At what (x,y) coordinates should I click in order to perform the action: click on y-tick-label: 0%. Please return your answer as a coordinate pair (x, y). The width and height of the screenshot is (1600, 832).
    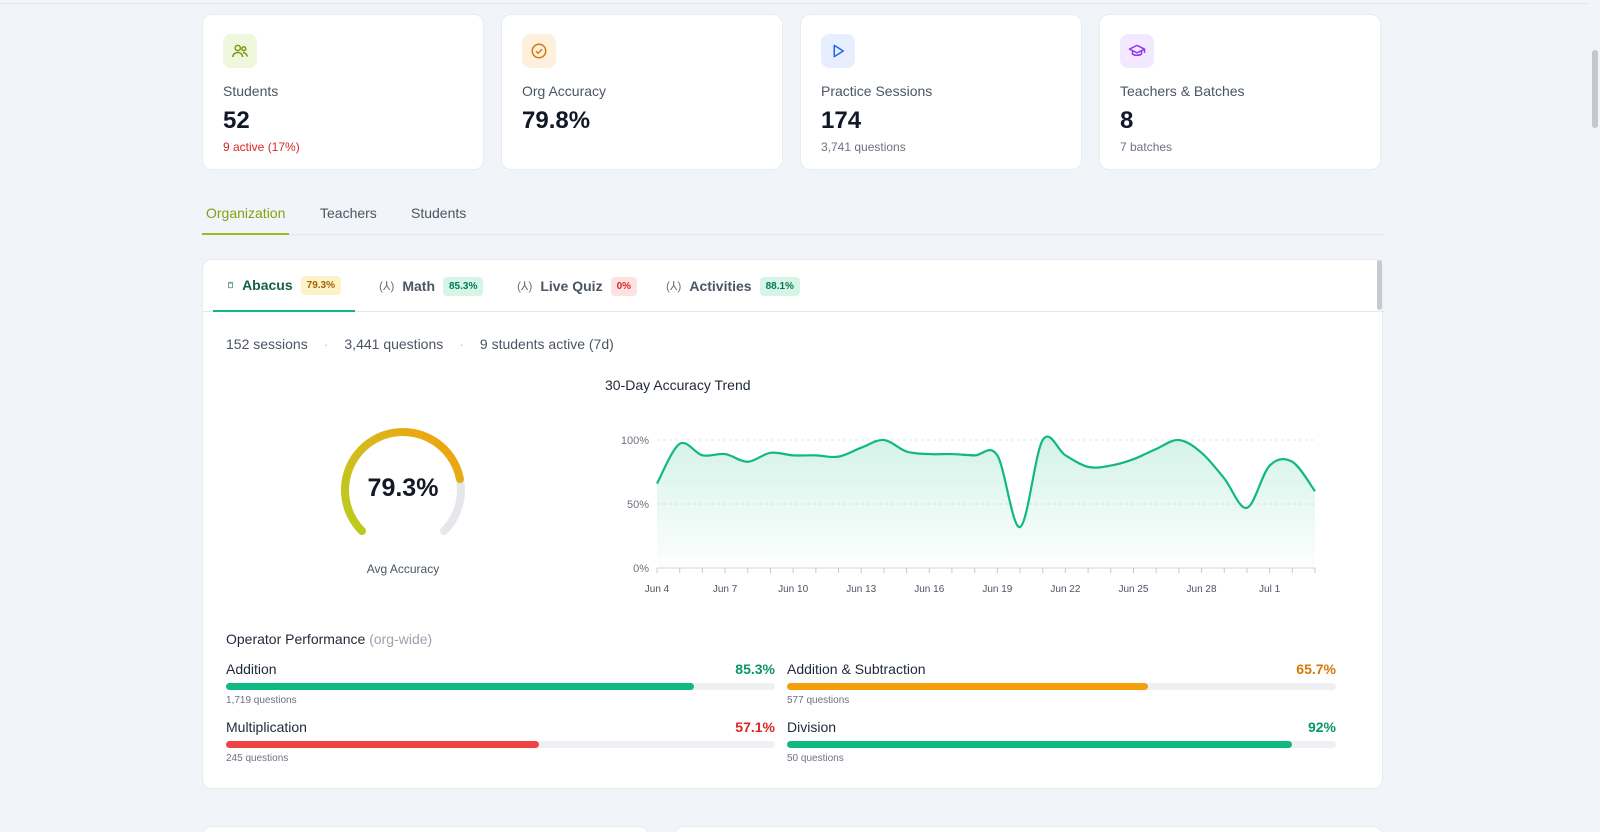
    Looking at the image, I should click on (641, 569).